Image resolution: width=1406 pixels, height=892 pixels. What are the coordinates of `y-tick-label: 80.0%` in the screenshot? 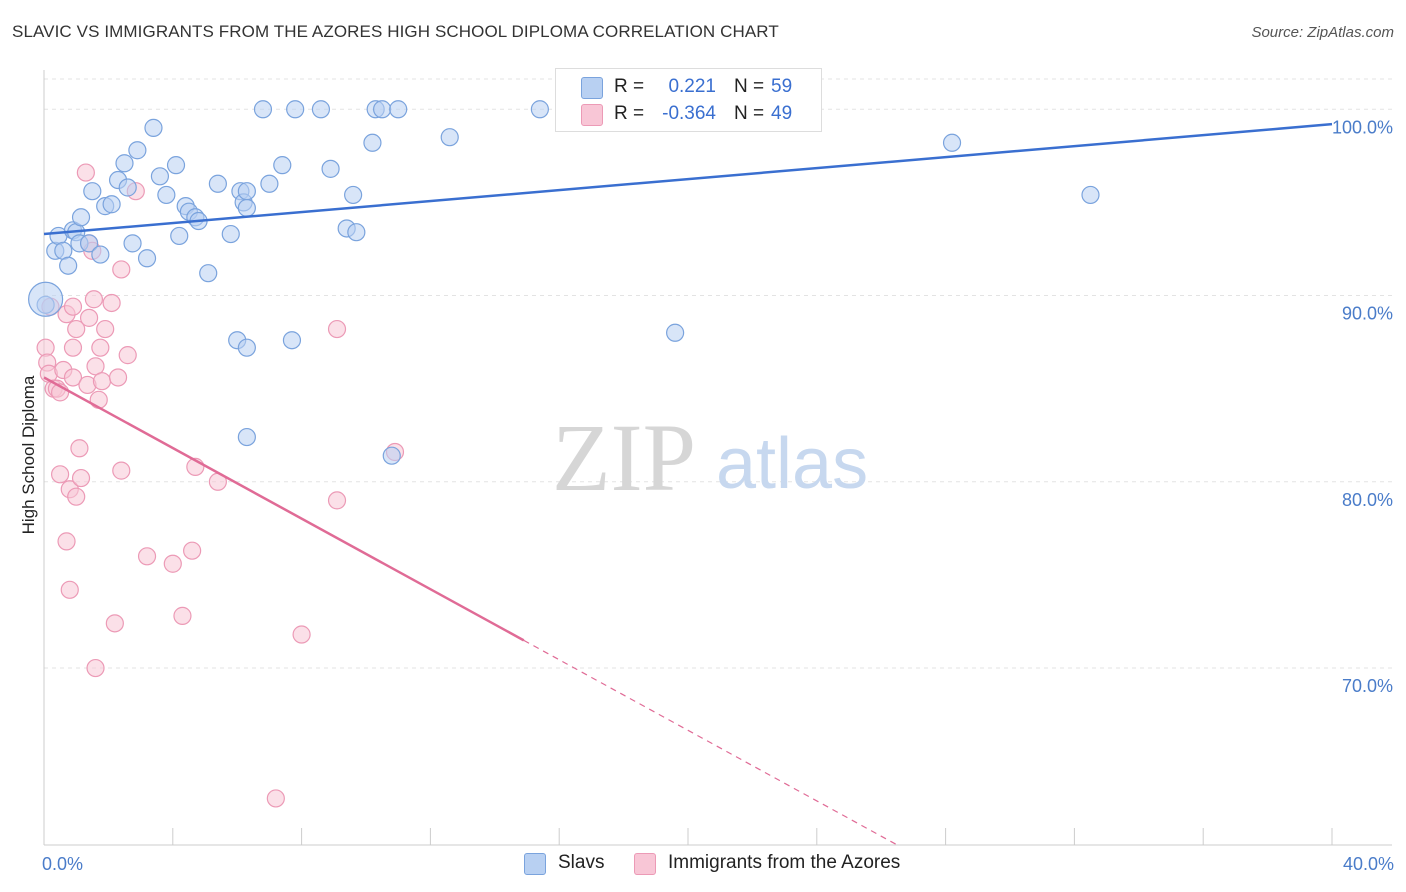 It's located at (1367, 500).